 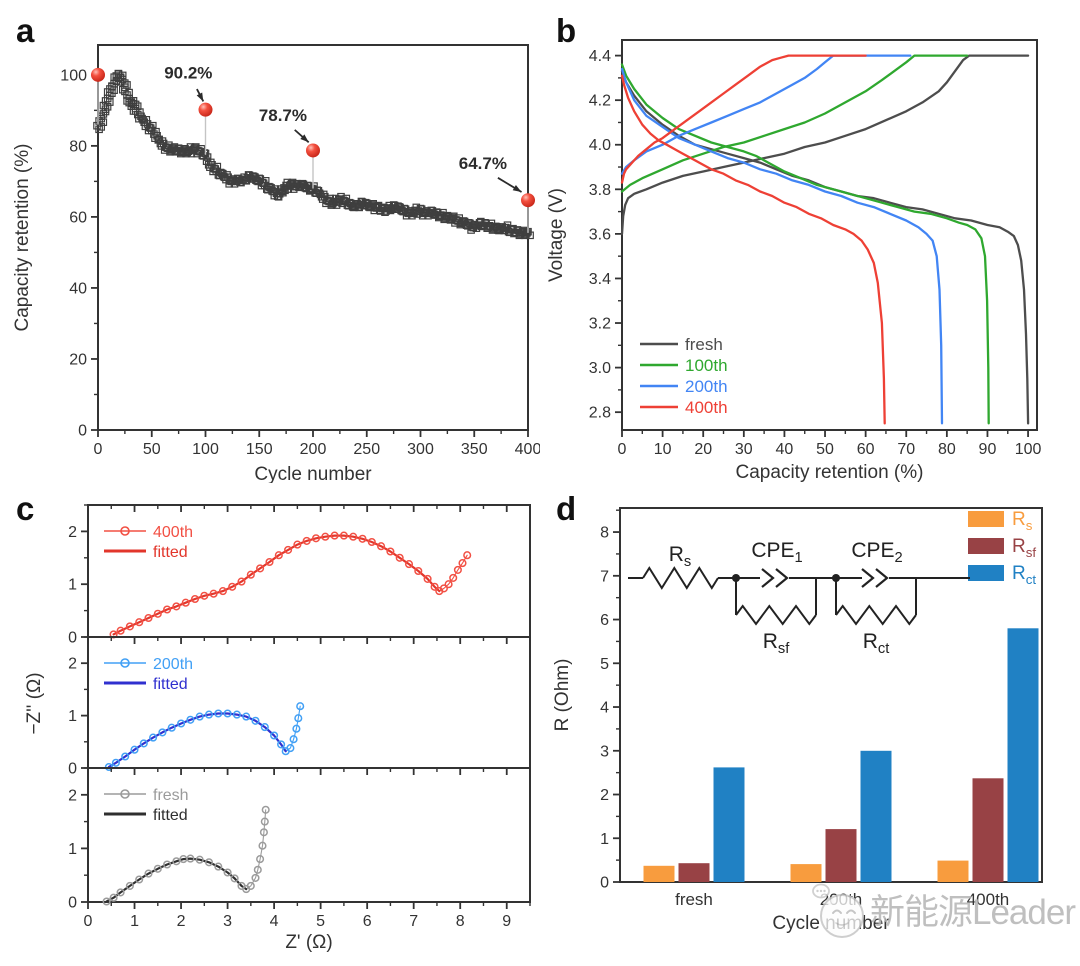 What do you see at coordinates (259, 449) in the screenshot?
I see `svg-text: 150` at bounding box center [259, 449].